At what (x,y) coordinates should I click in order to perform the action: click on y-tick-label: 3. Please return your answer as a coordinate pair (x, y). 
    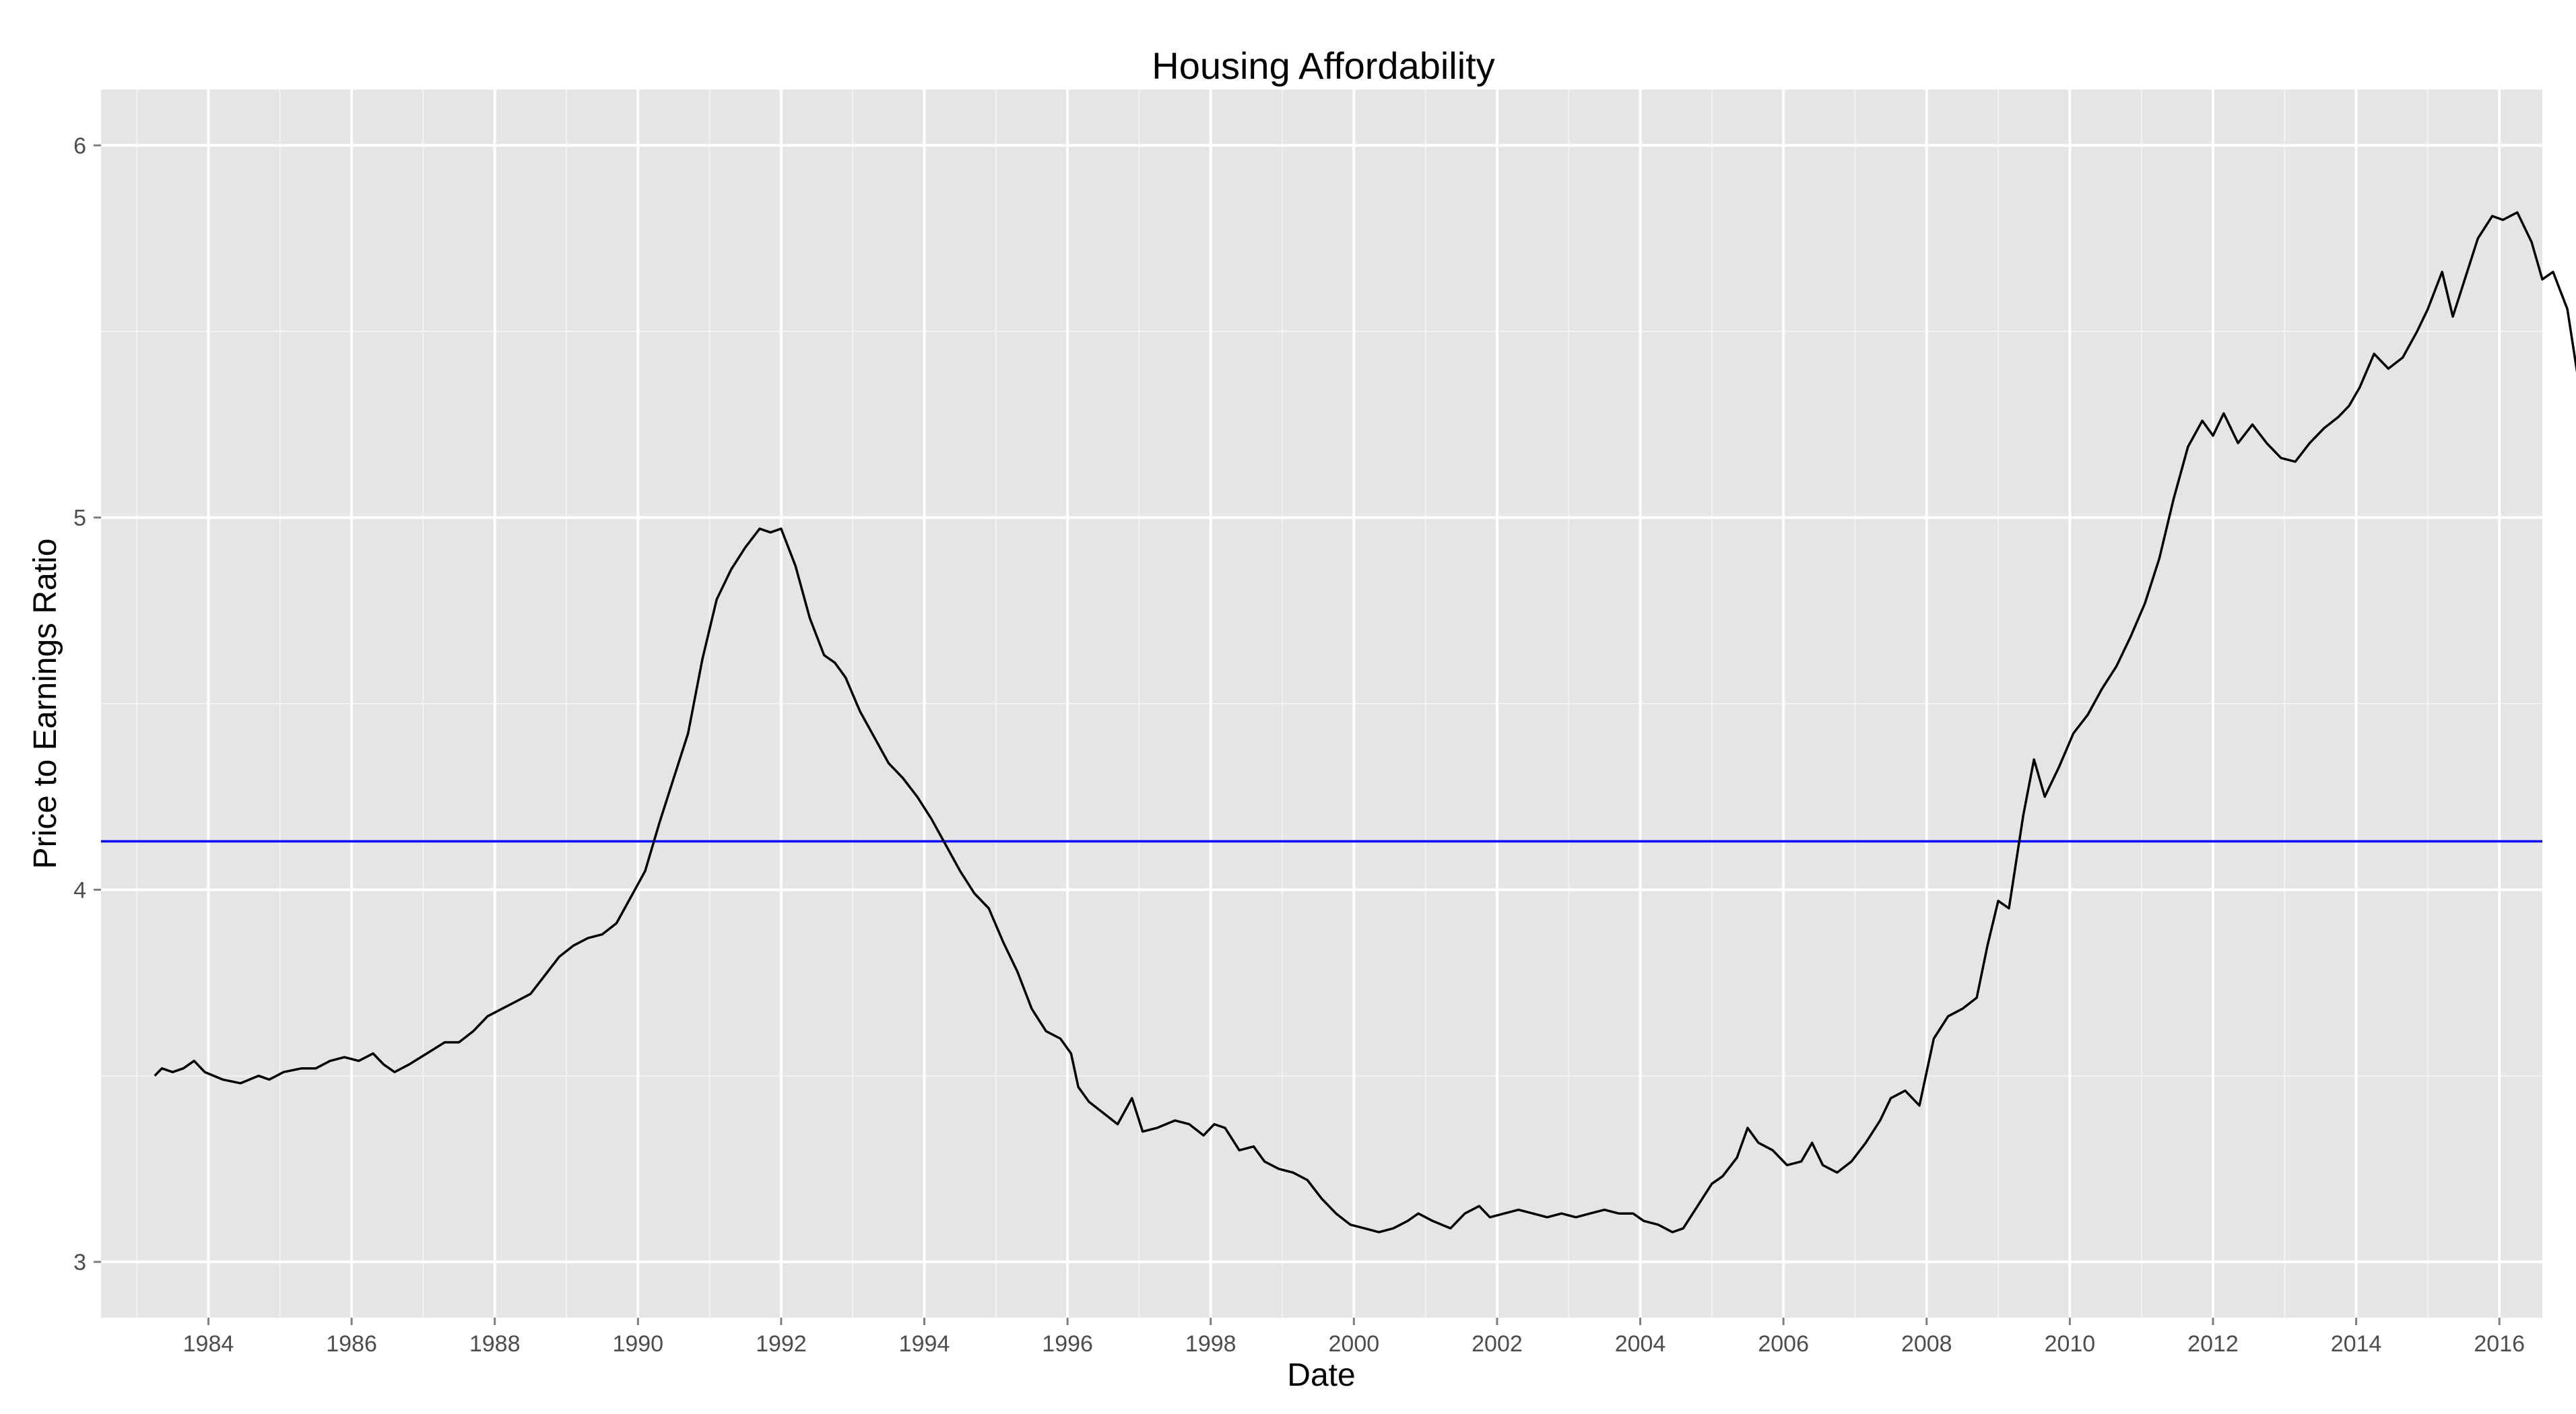
    Looking at the image, I should click on (79, 1262).